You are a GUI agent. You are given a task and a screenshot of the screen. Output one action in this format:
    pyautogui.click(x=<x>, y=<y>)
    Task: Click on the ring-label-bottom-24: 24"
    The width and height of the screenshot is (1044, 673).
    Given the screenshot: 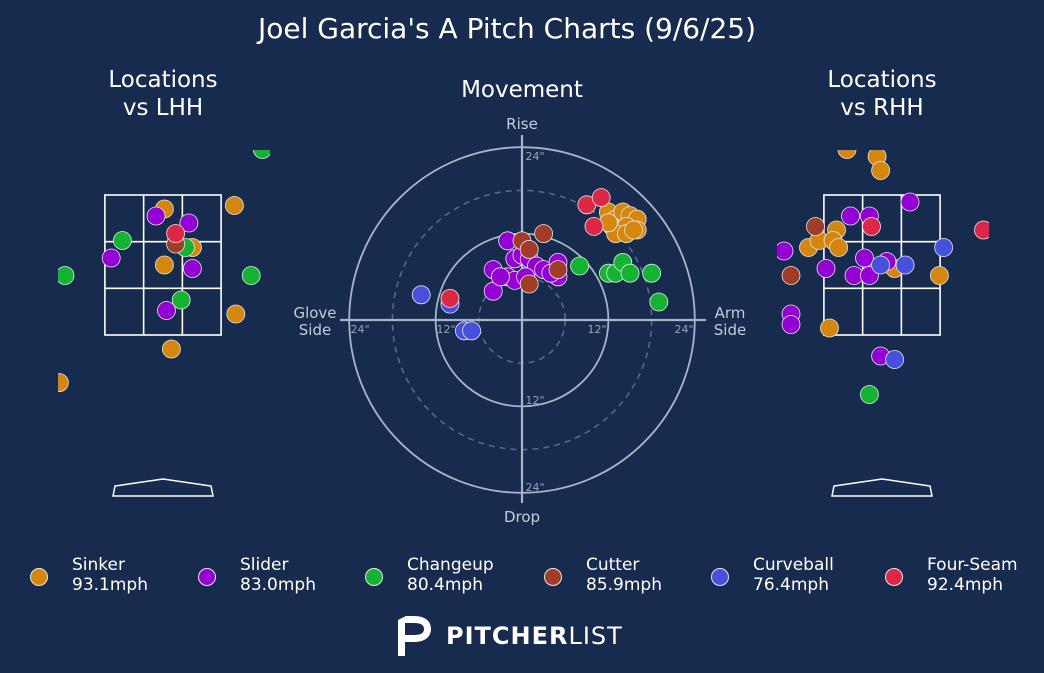 What is the action you would take?
    pyautogui.click(x=534, y=487)
    